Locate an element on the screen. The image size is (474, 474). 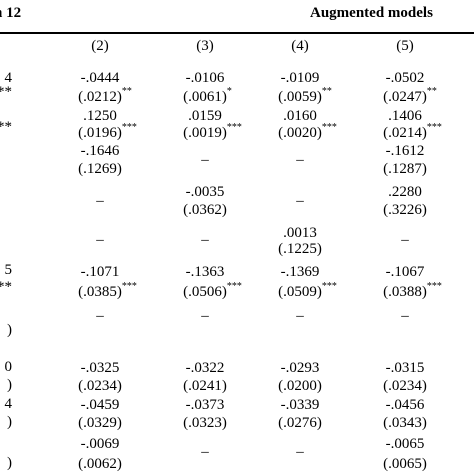
cell-value: (.0241) is located at coordinates (205, 386).